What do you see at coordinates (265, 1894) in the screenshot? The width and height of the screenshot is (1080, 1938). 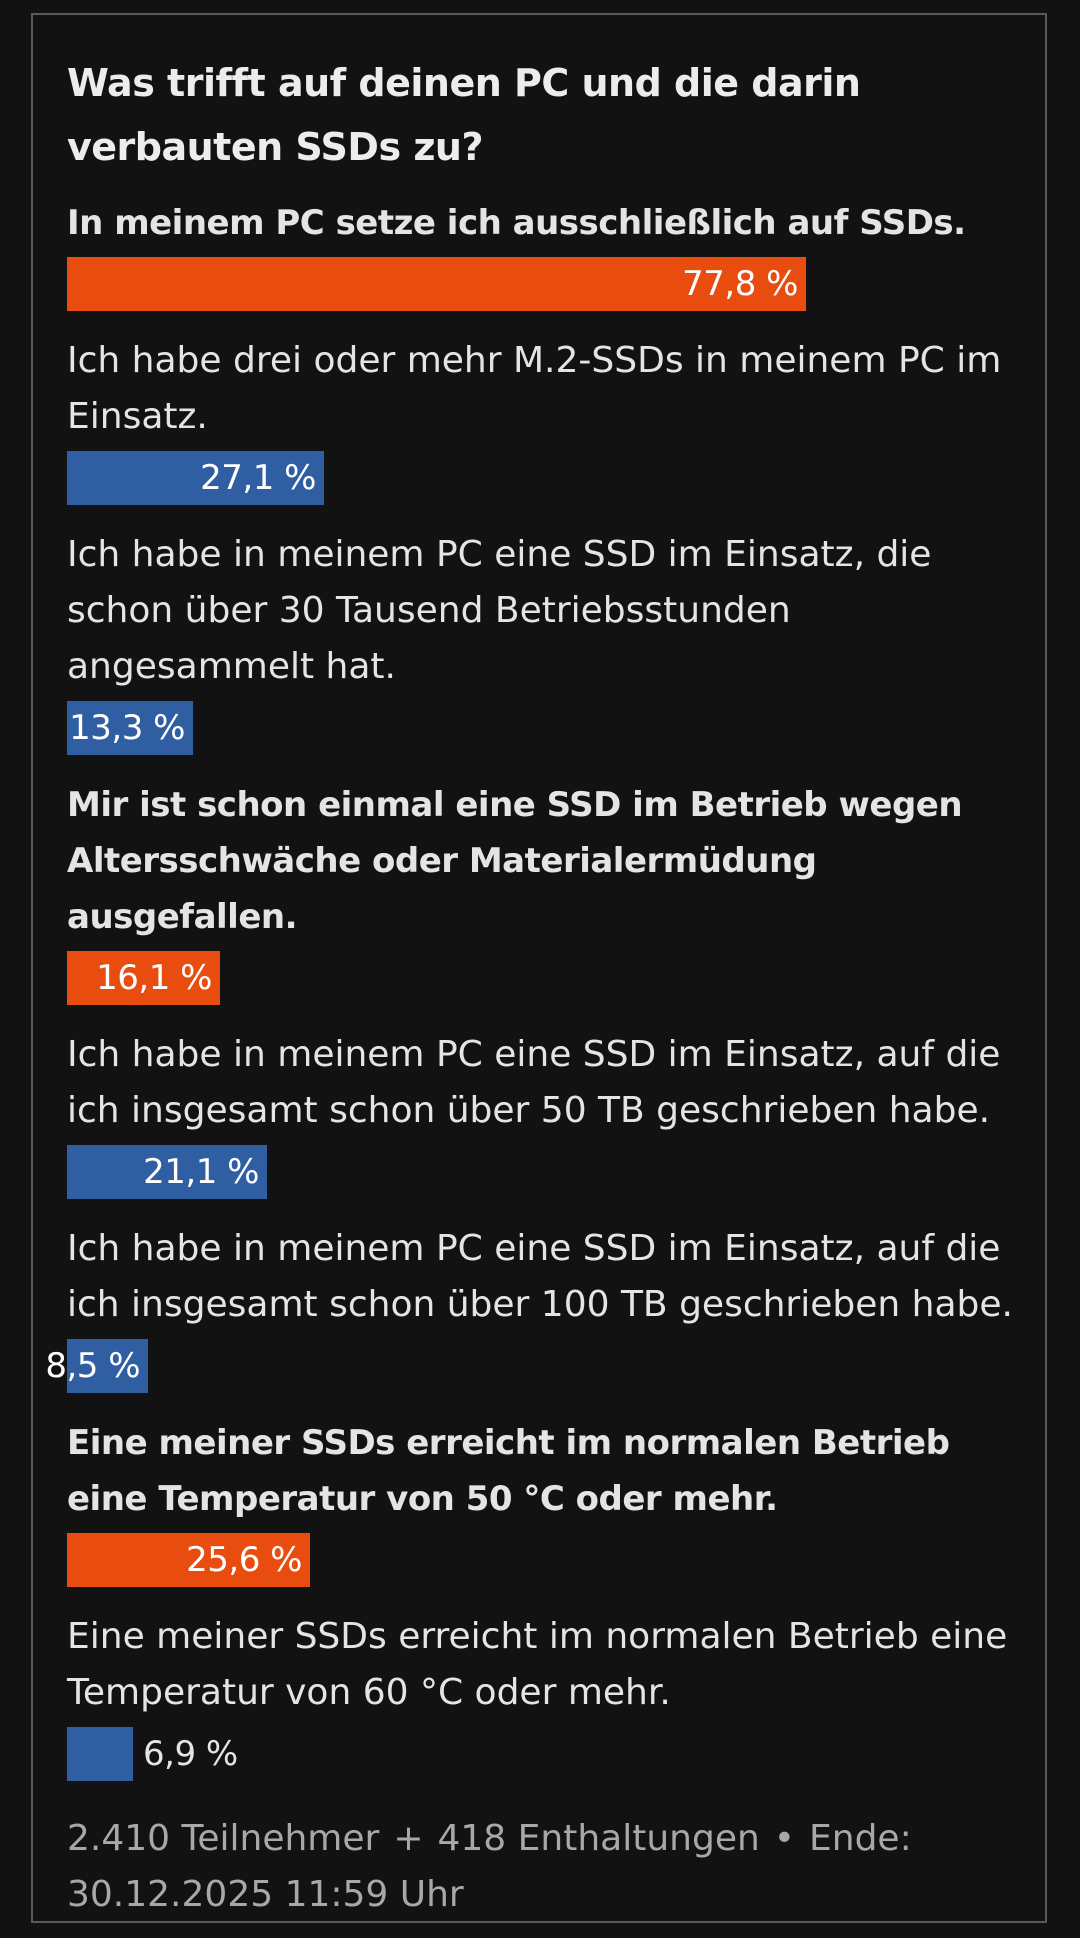 I see `end-date: 30.12.2025 11:59 Uhr` at bounding box center [265, 1894].